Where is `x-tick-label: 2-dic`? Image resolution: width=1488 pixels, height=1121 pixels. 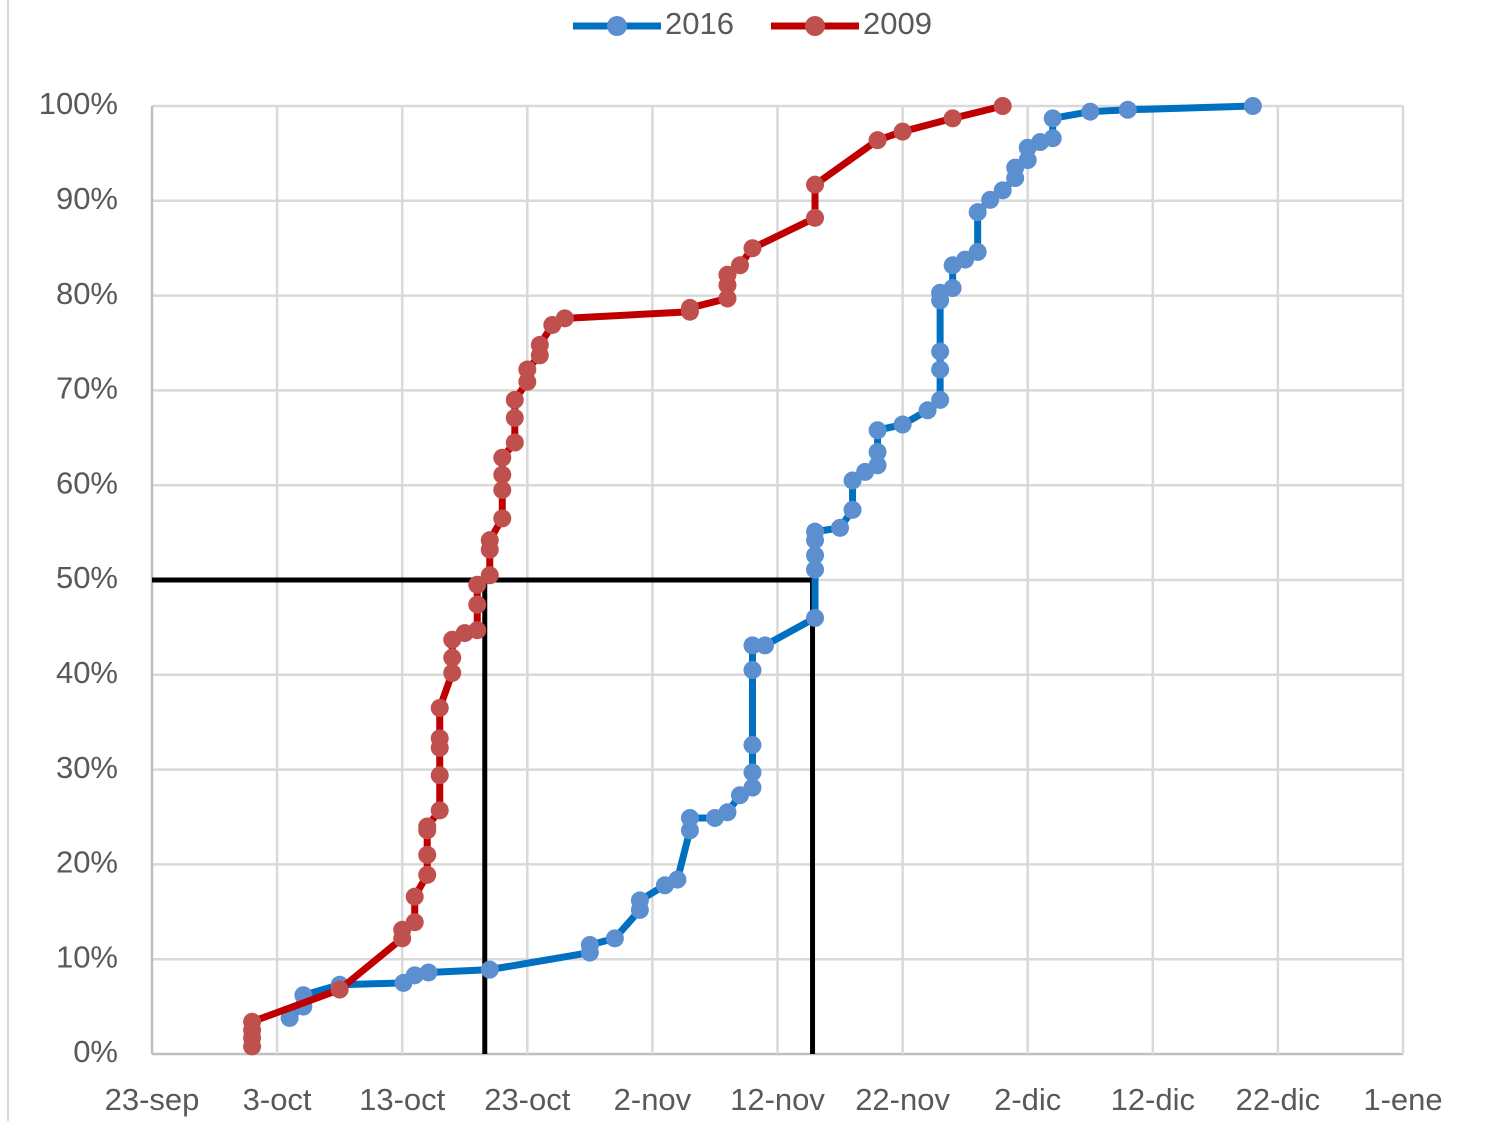 x-tick-label: 2-dic is located at coordinates (1027, 1099).